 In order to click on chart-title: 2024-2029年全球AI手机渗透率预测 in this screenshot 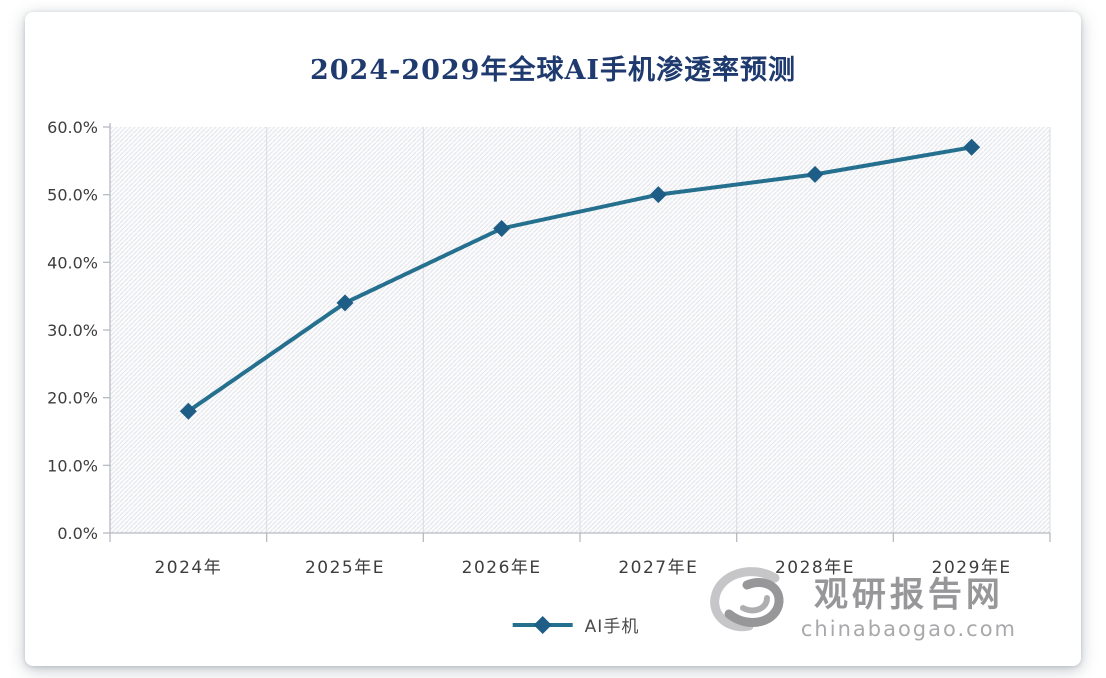, I will do `click(553, 70)`.